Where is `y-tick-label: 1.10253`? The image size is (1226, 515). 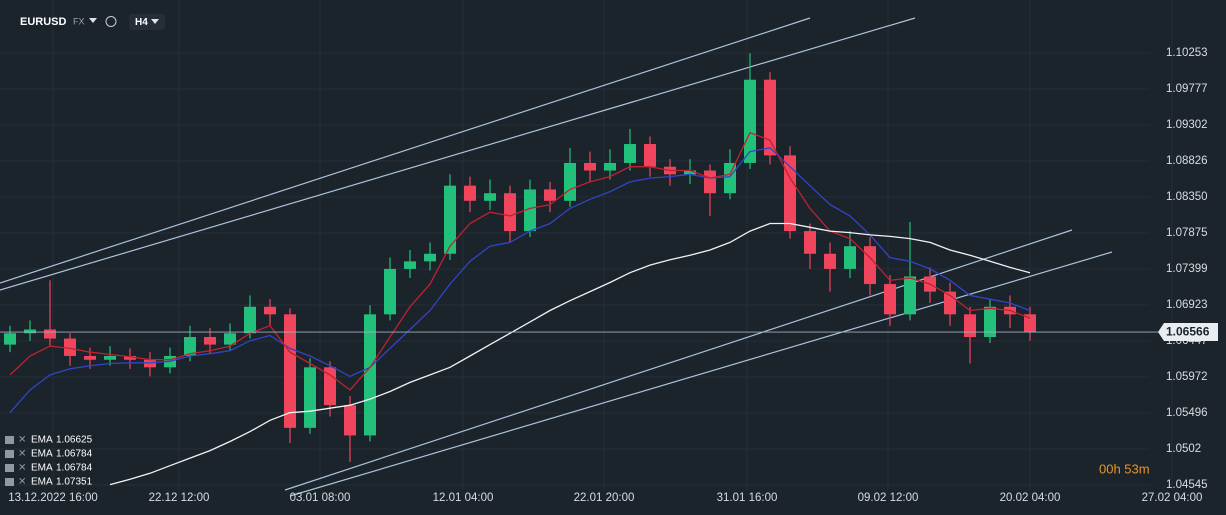
y-tick-label: 1.10253 is located at coordinates (1187, 53).